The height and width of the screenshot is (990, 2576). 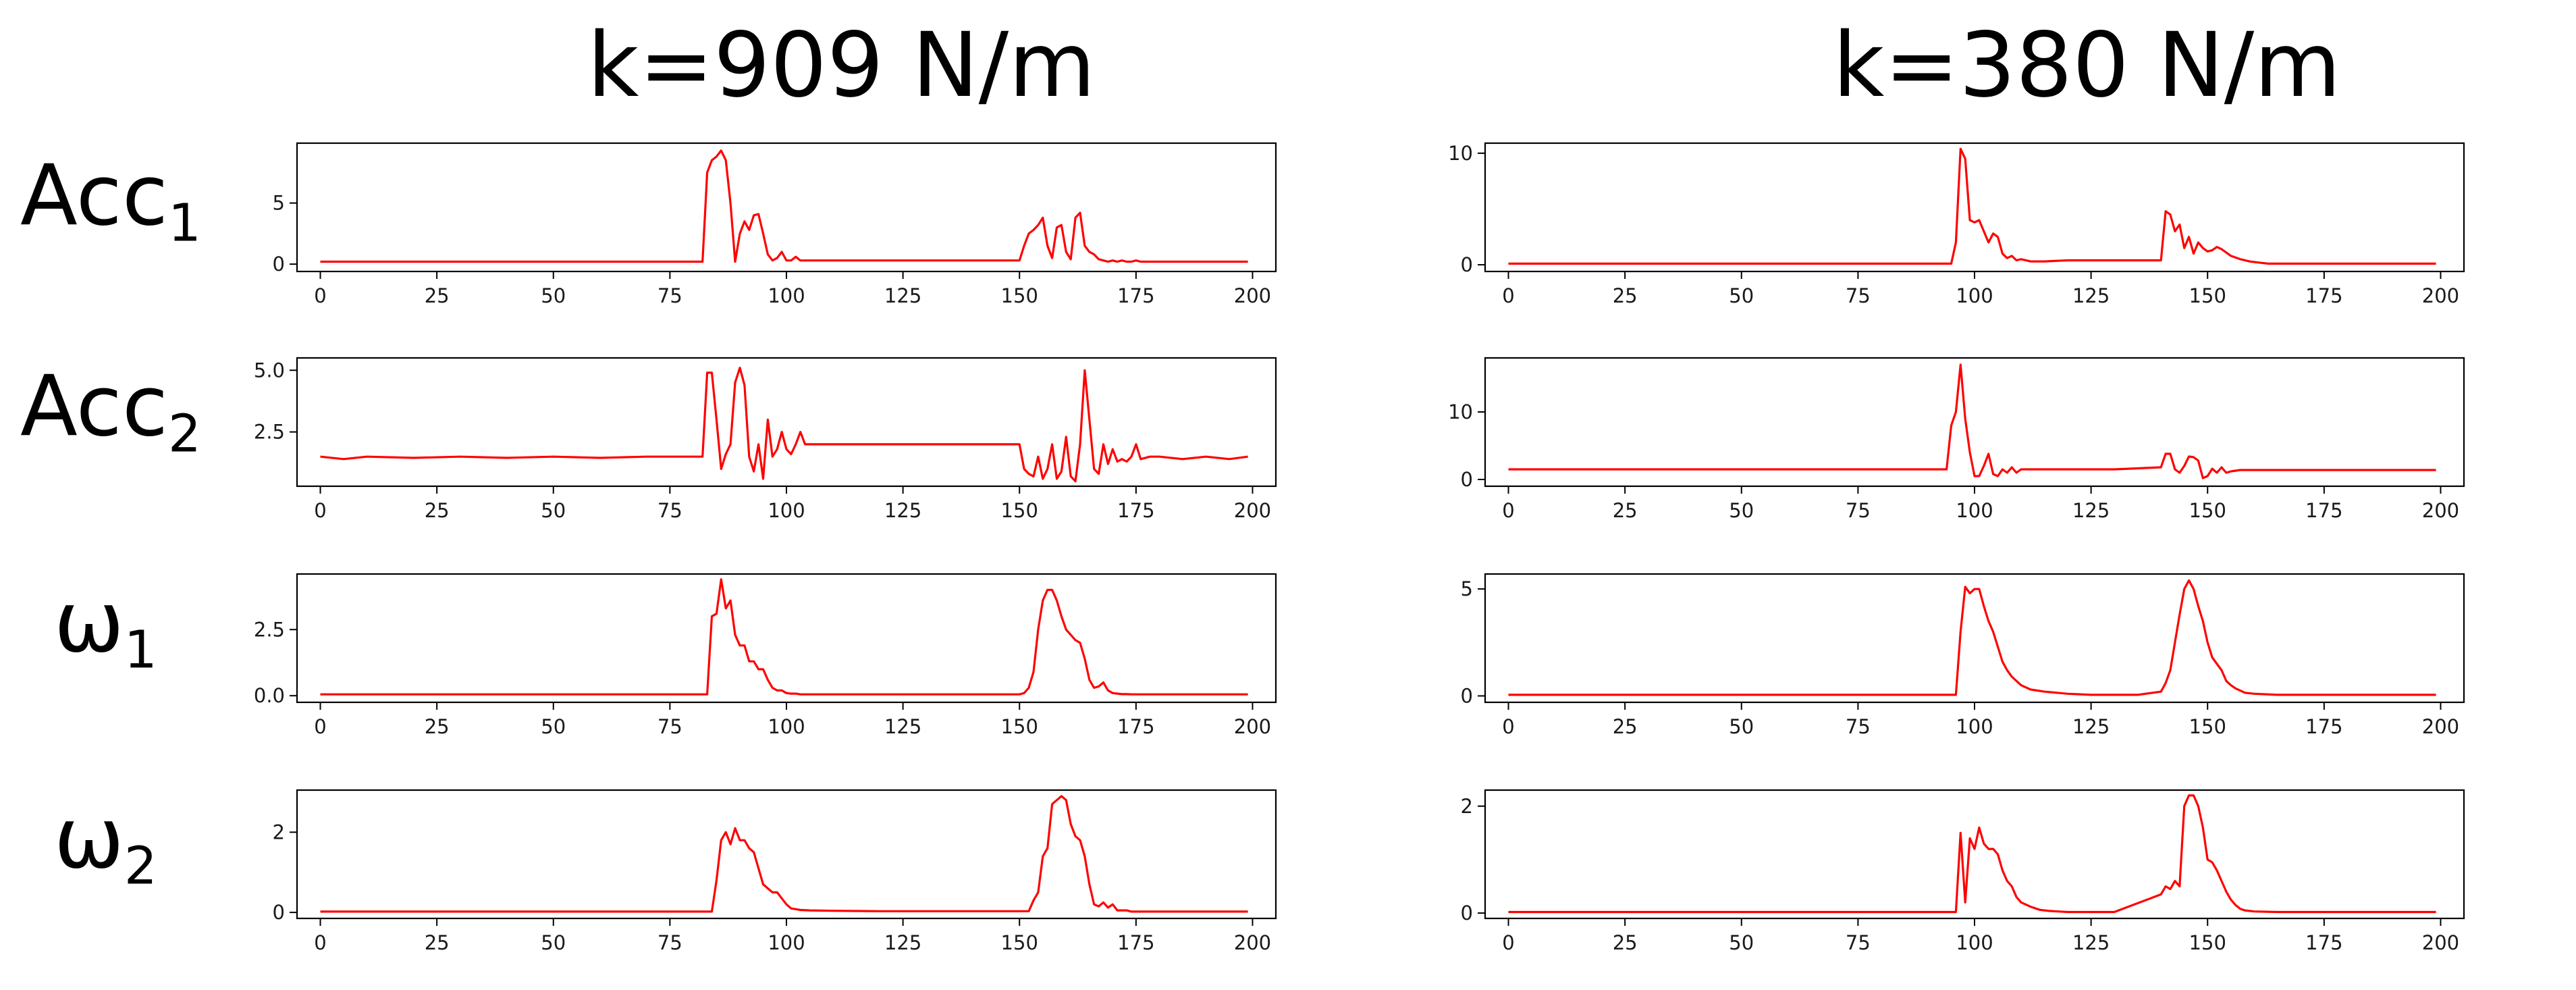 I want to click on panel-k380-acc1: 0 25 50 75 100 125 150 175 200 0 10, so click(x=1956, y=225).